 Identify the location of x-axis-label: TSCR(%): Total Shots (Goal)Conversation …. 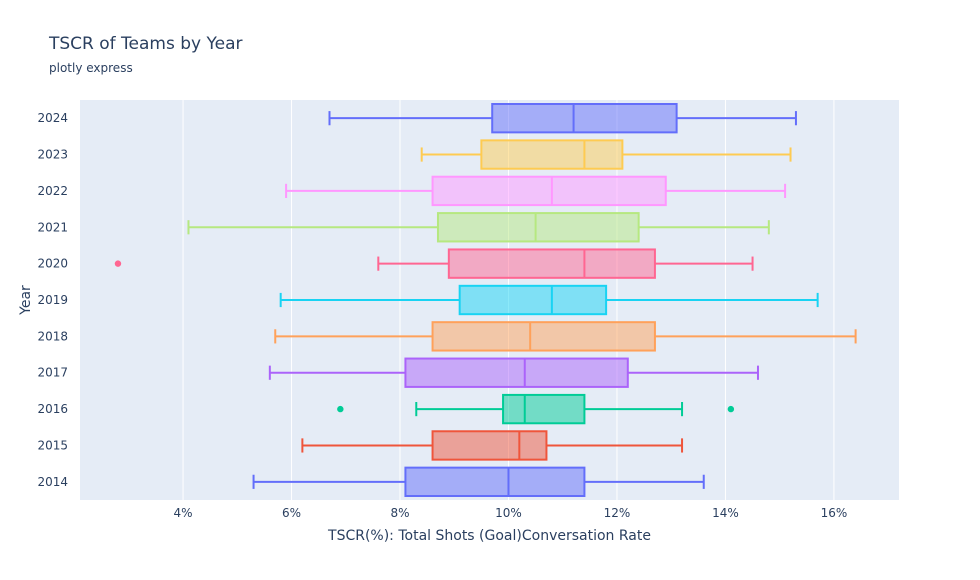
(489, 536).